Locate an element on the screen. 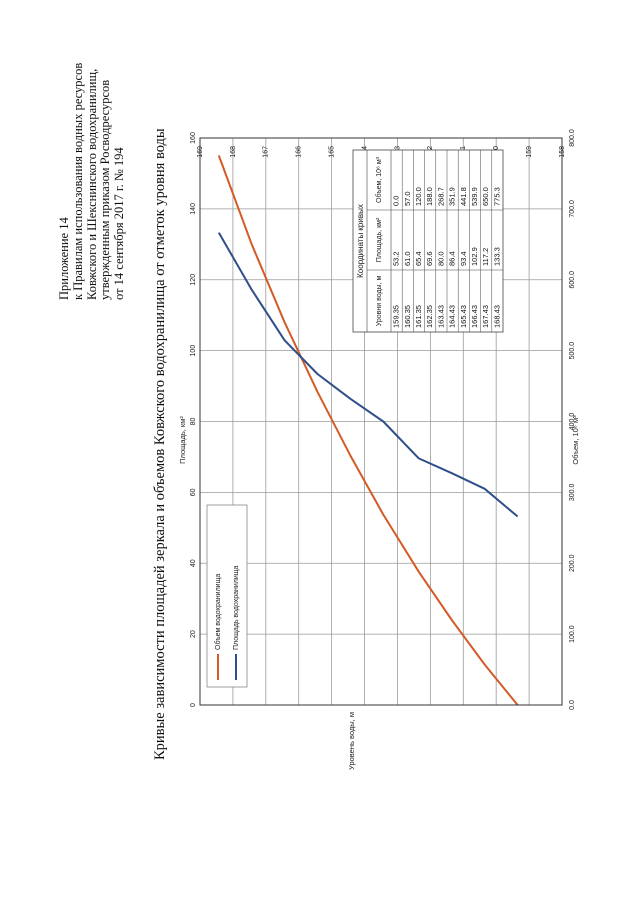 The image size is (640, 905). legend-box is located at coordinates (227, 596).